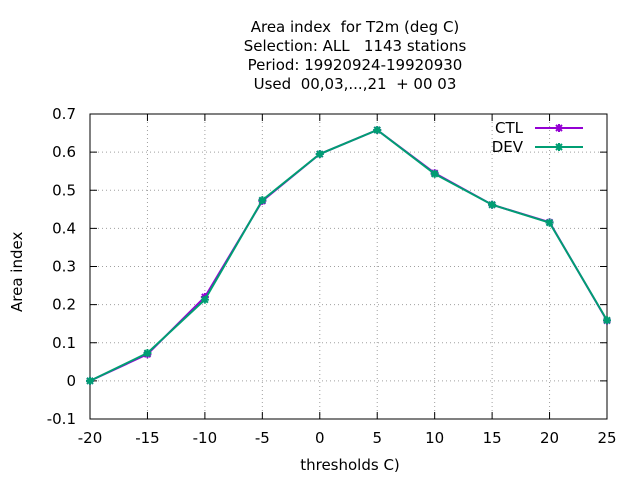 Image resolution: width=640 pixels, height=480 pixels. Describe the element at coordinates (377, 438) in the screenshot. I see `x-tick-label: 5` at that location.